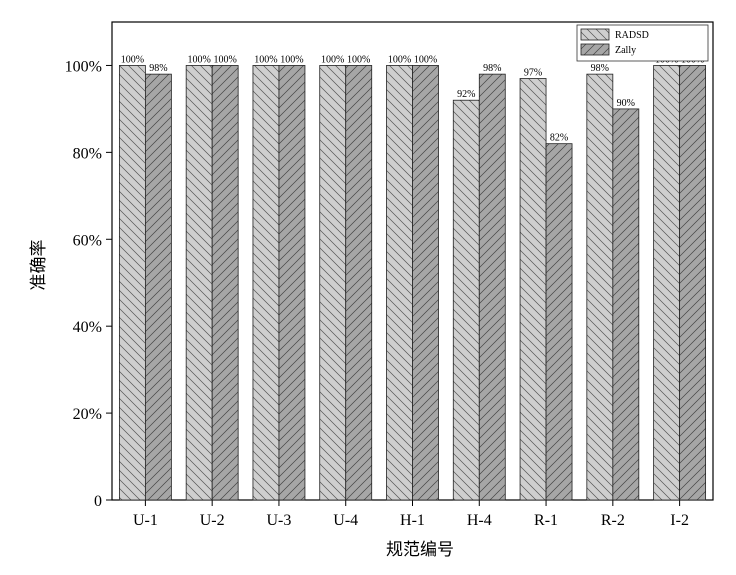 The width and height of the screenshot is (736, 575). Describe the element at coordinates (98, 501) in the screenshot. I see `y-tick-label: 0` at that location.